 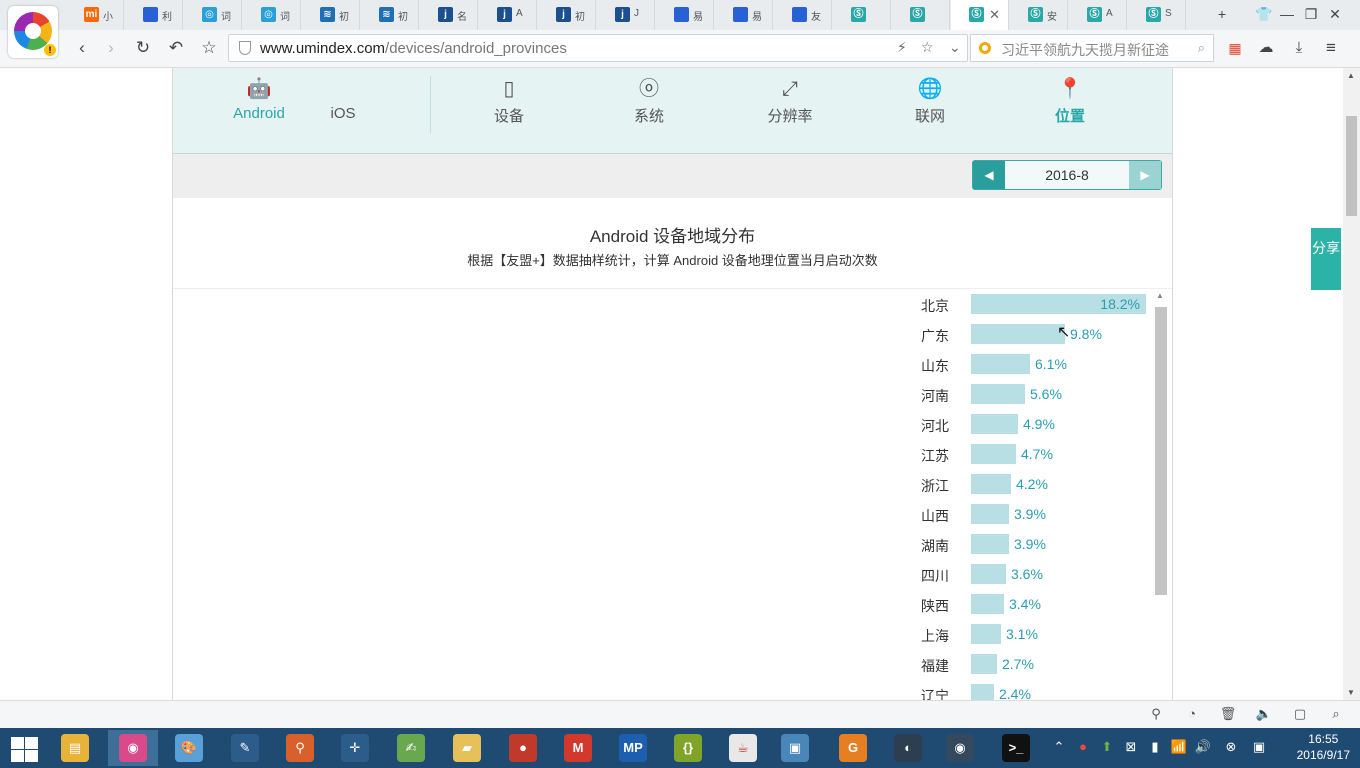 What do you see at coordinates (980, 15) in the screenshot?
I see `browser-tab: Ⓢ ✕` at bounding box center [980, 15].